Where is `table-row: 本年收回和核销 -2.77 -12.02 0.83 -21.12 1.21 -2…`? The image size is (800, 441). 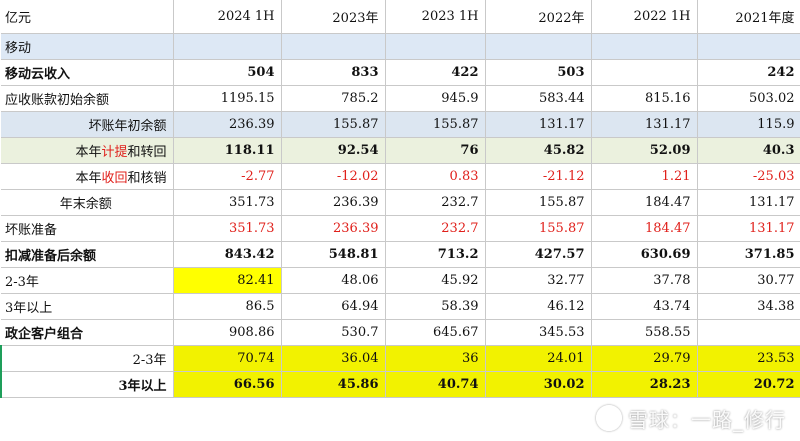
table-row: 本年收回和核销 -2.77 -12.02 0.83 -21.12 1.21 -2… is located at coordinates (400, 176).